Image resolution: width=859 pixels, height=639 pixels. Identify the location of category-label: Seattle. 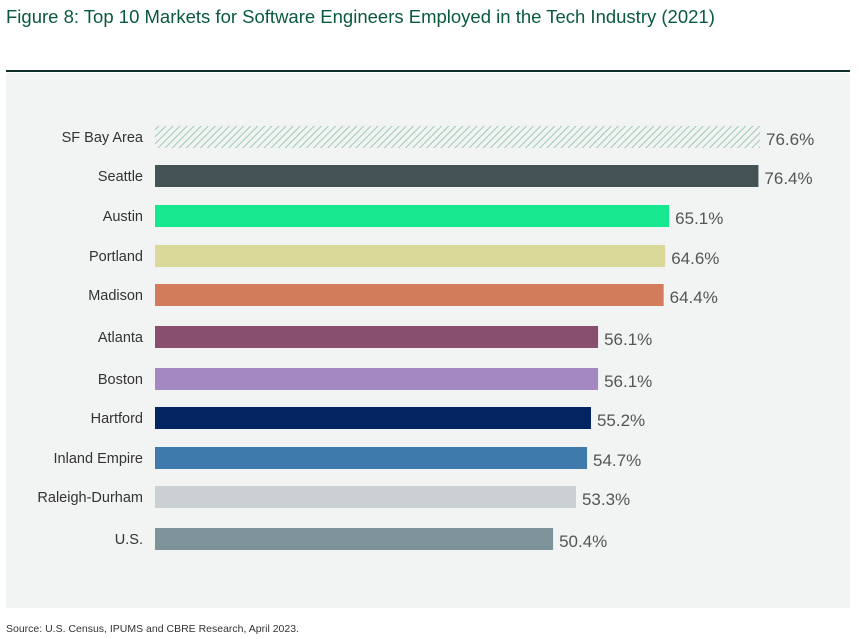
(120, 177).